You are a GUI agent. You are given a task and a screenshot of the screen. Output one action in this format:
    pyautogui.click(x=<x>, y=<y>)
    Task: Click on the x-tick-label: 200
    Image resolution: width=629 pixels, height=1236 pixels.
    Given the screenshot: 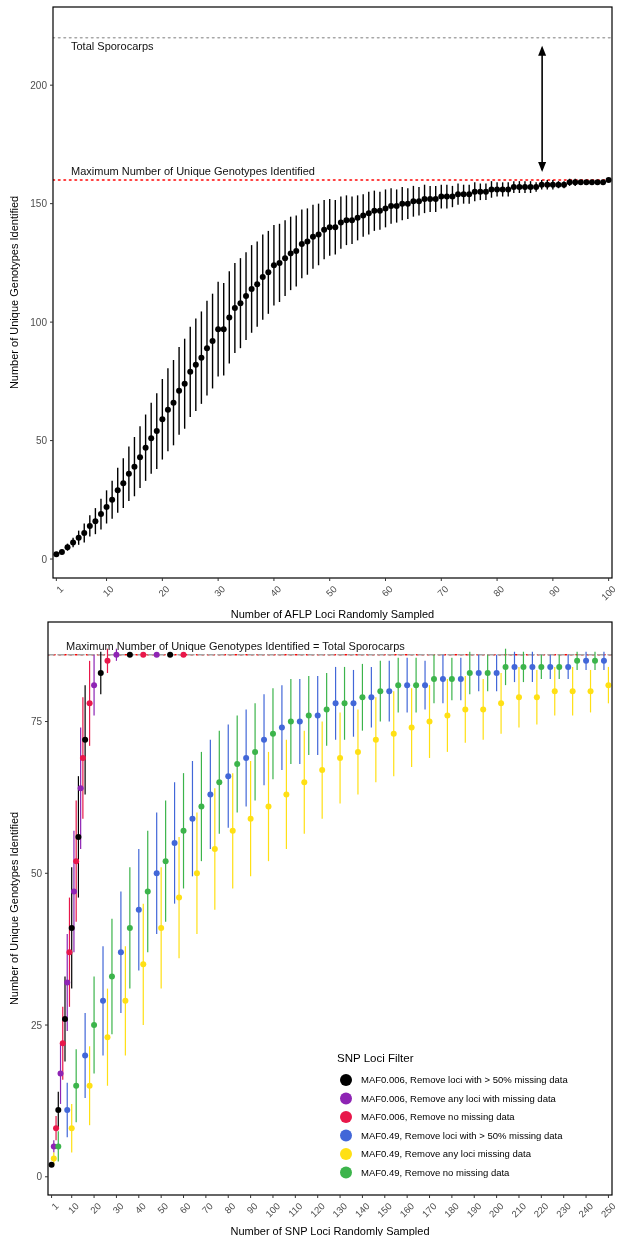 What is the action you would take?
    pyautogui.click(x=496, y=1210)
    